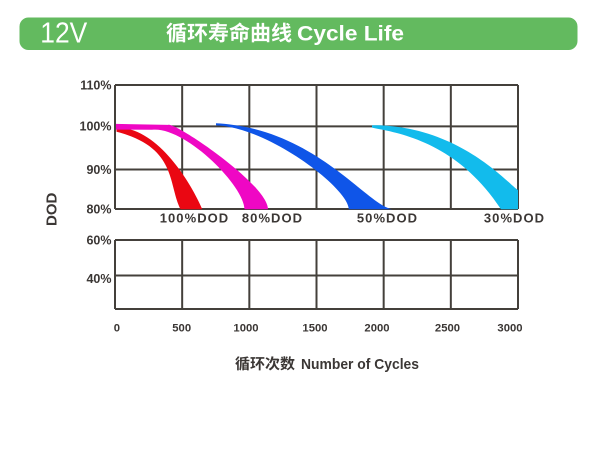 This screenshot has height=456, width=600. What do you see at coordinates (117, 329) in the screenshot?
I see `svg-text: 0` at bounding box center [117, 329].